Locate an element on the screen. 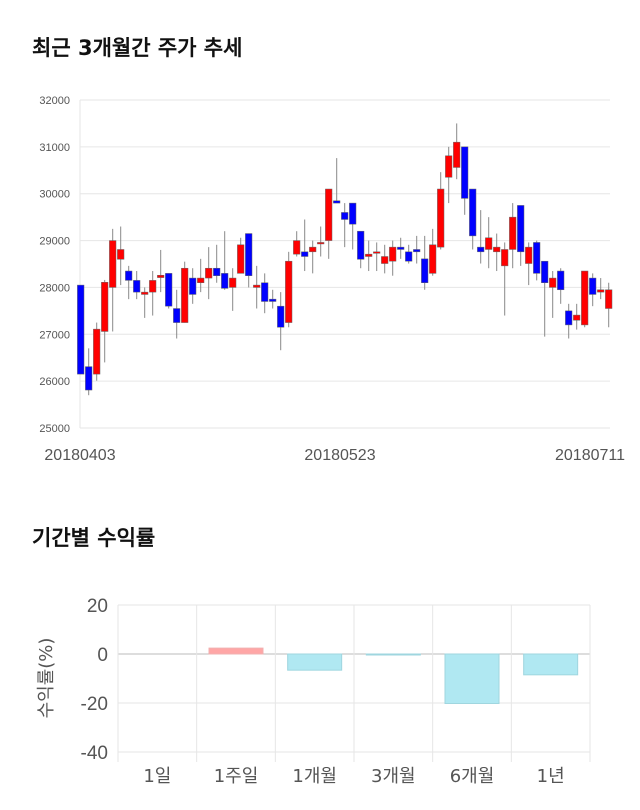  y-tick-label: 29000 is located at coordinates (54, 242).